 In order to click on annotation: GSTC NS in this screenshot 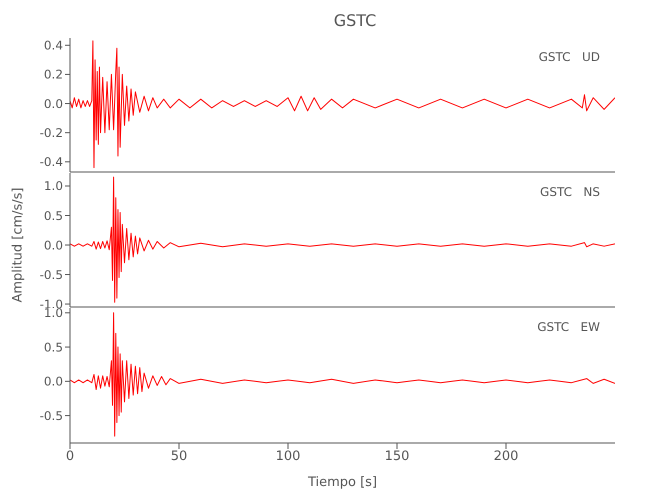, I will do `click(570, 192)`.